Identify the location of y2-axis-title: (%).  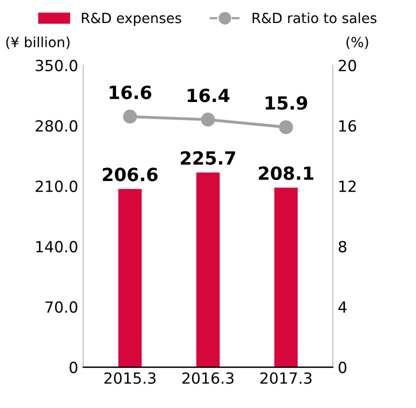
(357, 42).